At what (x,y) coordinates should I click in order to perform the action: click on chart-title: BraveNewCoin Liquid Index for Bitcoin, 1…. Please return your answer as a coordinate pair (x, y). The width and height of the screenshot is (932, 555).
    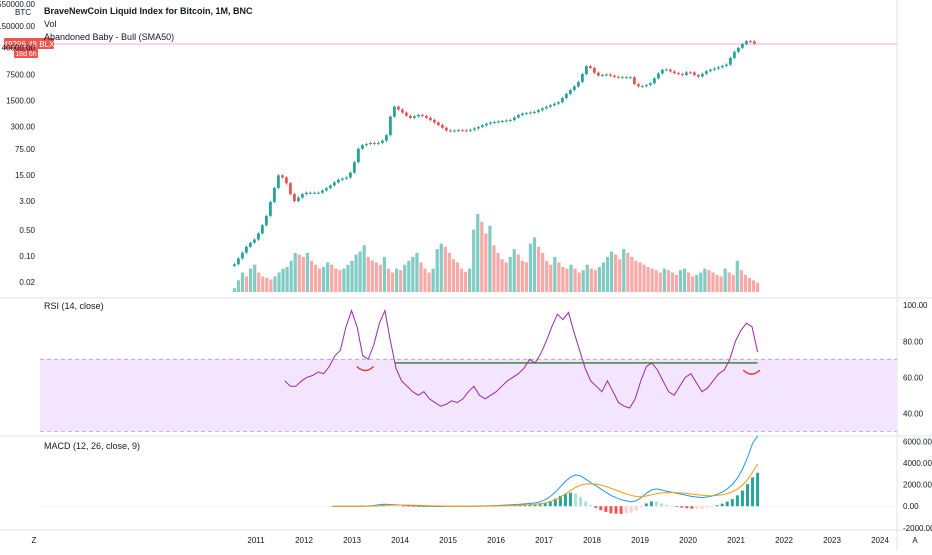
    Looking at the image, I should click on (148, 11).